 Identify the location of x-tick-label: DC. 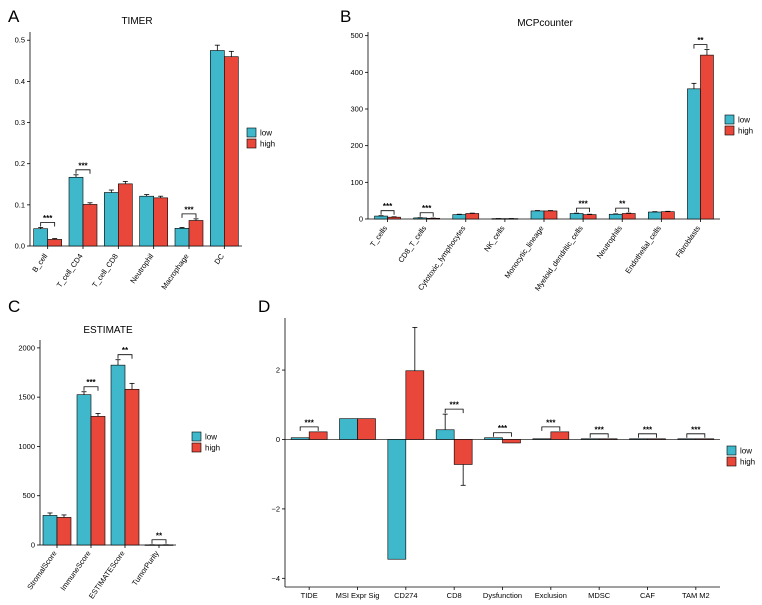
(219, 259).